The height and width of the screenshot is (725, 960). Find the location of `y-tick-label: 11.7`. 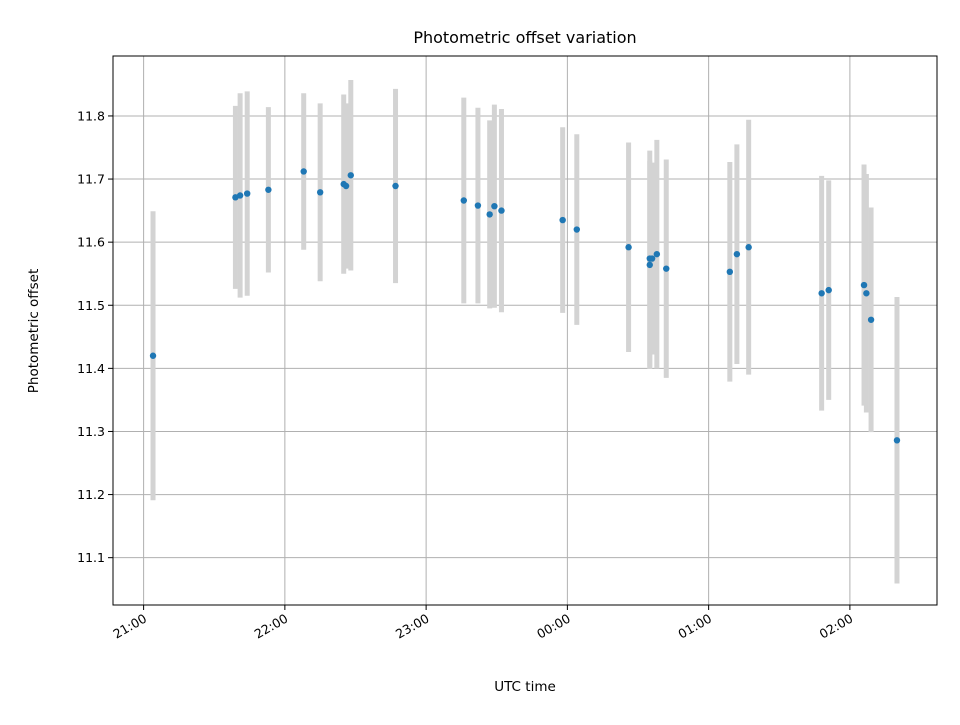

y-tick-label: 11.7 is located at coordinates (91, 179).